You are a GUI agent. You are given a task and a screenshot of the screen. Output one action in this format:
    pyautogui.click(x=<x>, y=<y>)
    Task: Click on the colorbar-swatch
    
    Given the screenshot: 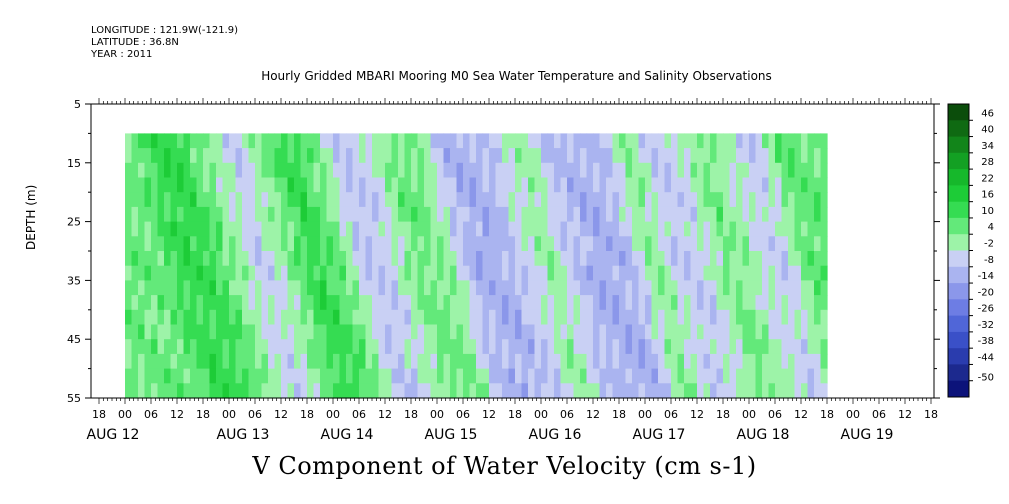 What is the action you would take?
    pyautogui.click(x=958, y=210)
    